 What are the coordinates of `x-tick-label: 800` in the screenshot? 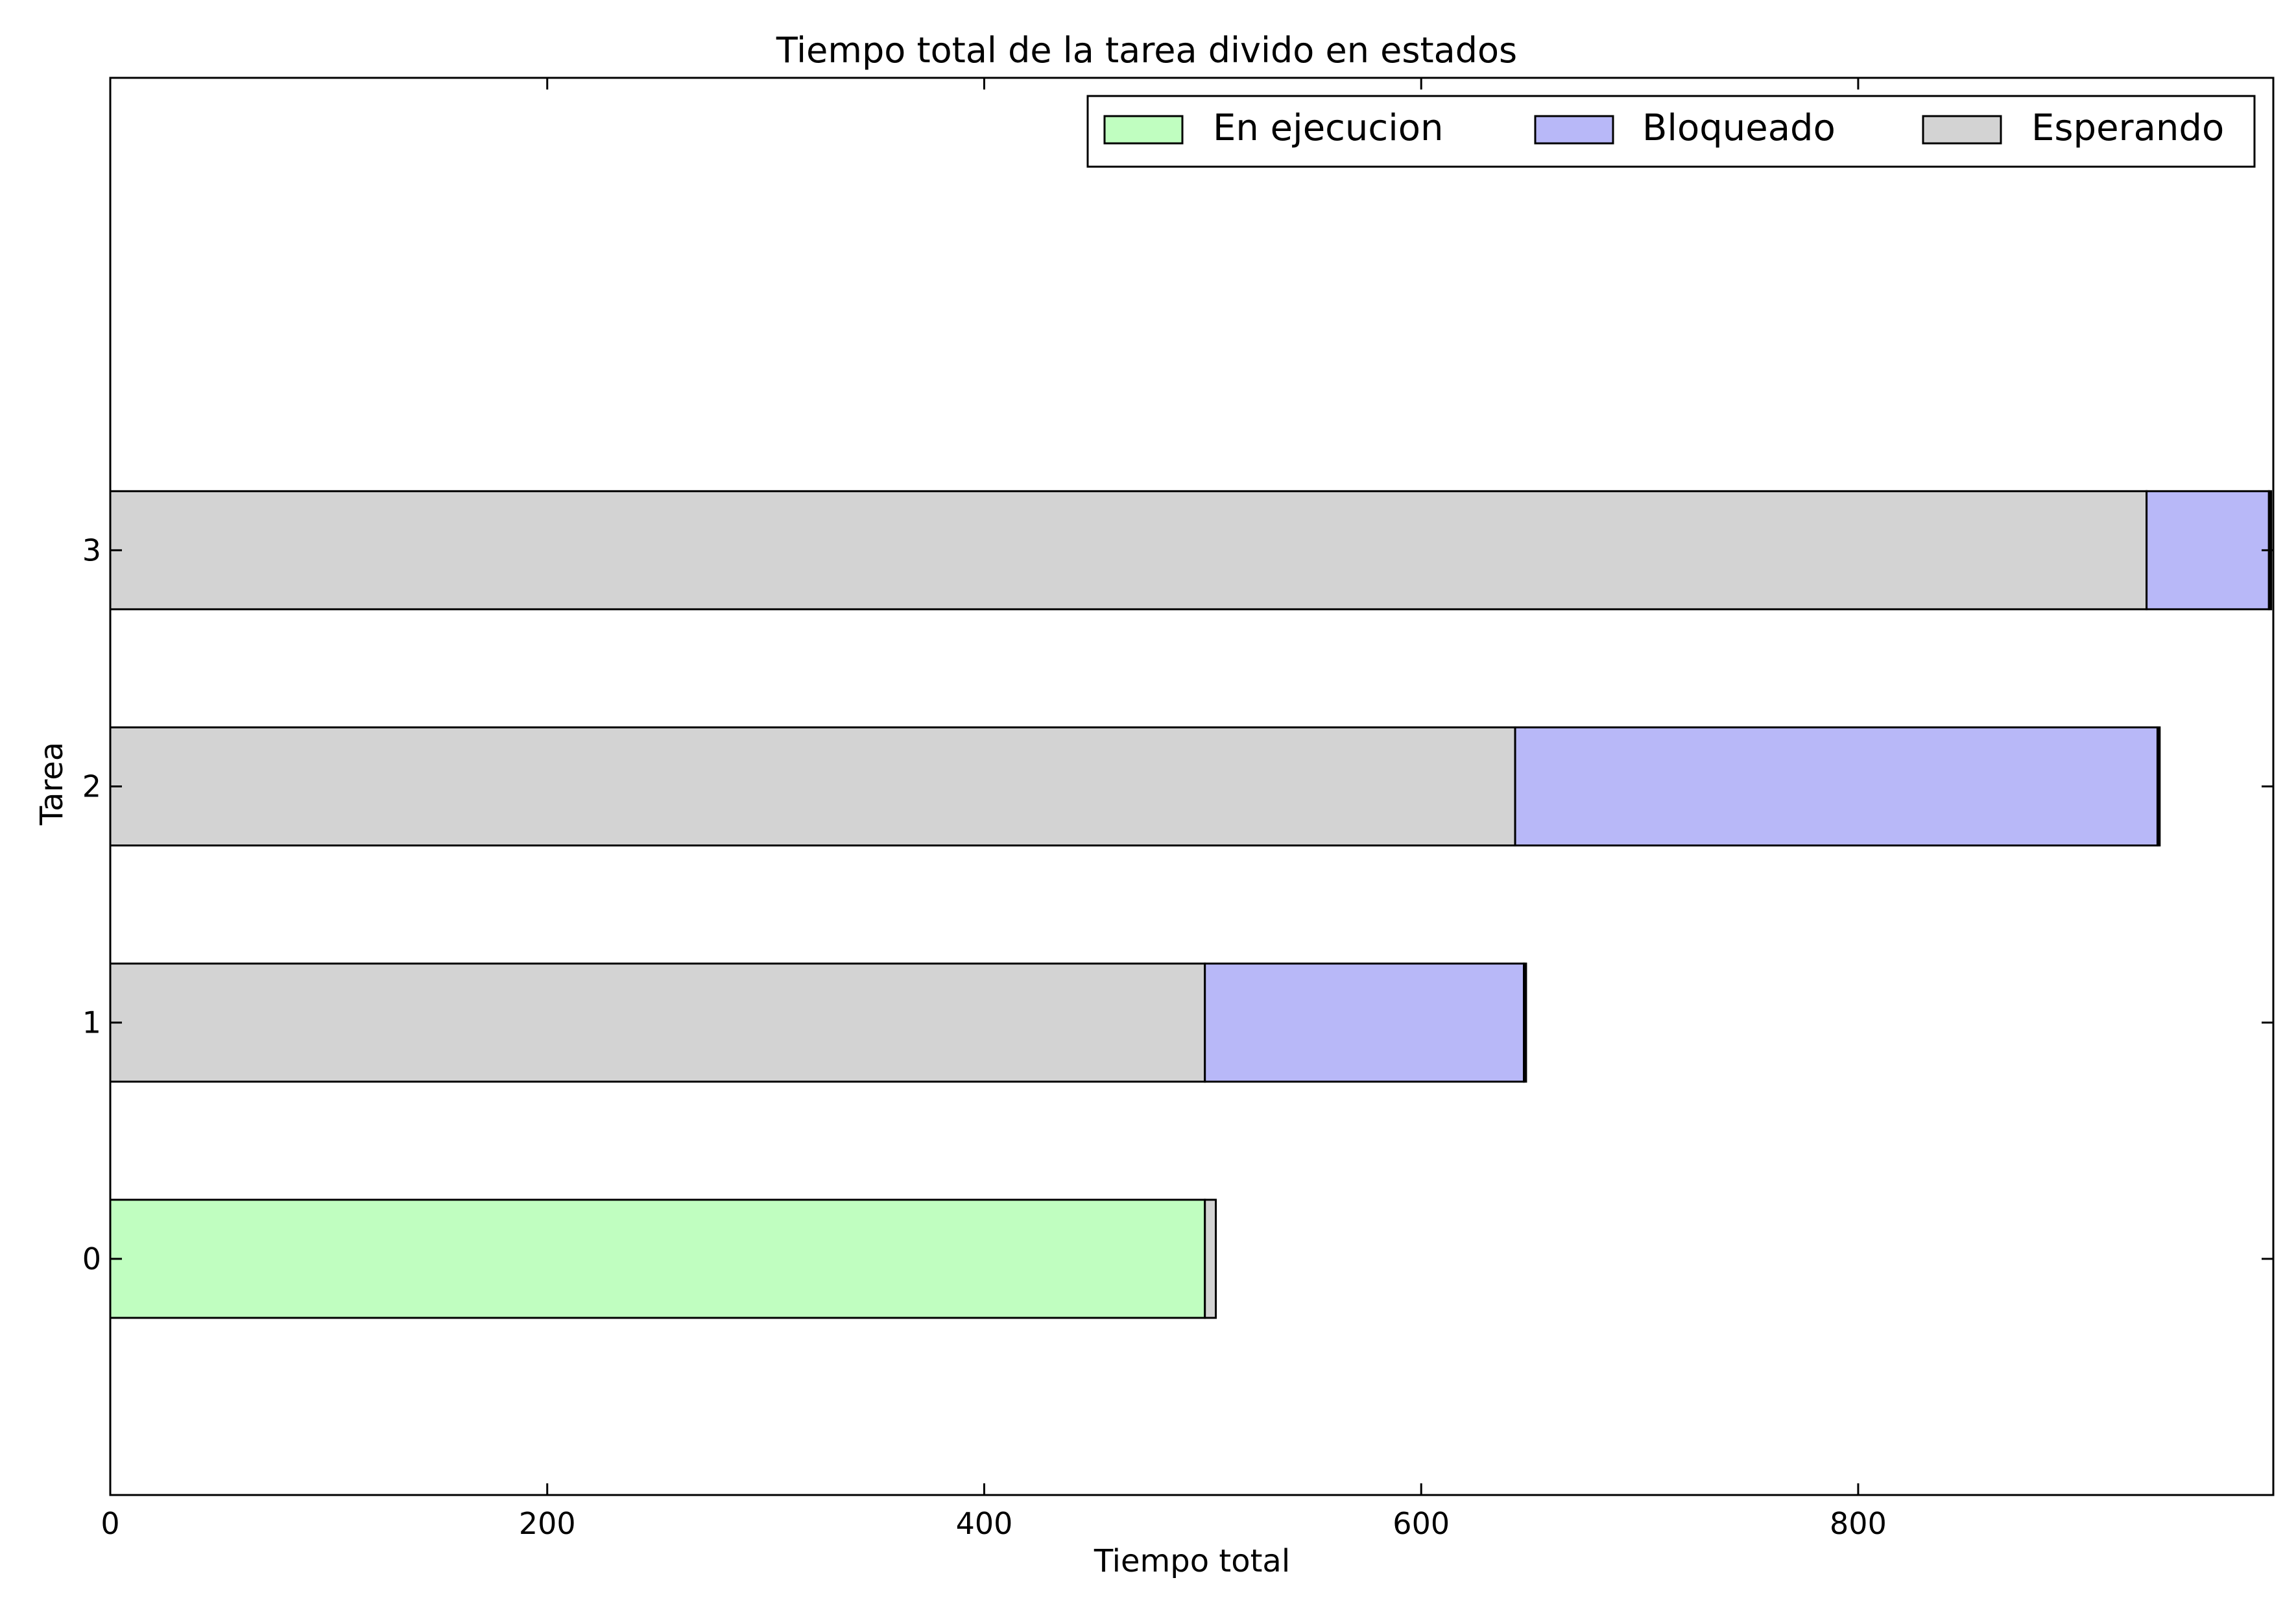 It's located at (1858, 1523).